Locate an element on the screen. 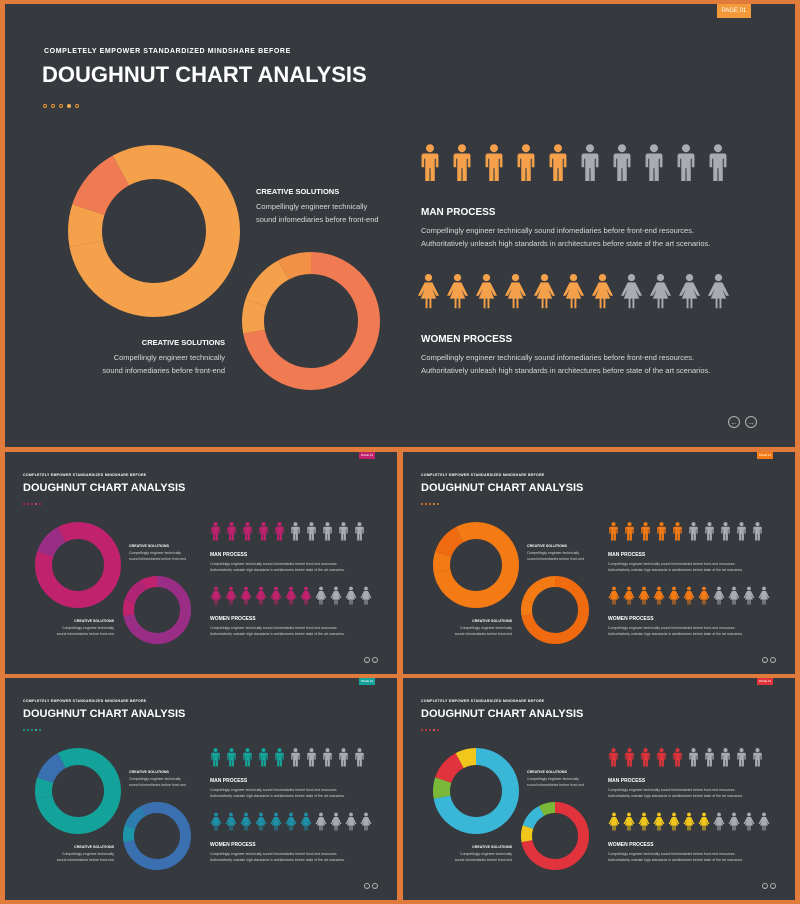 The height and width of the screenshot is (904, 800). man-icons-row is located at coordinates (685, 757).